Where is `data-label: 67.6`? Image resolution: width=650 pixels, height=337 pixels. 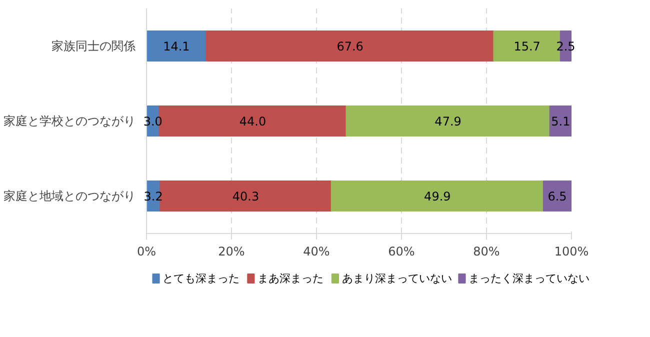 data-label: 67.6 is located at coordinates (350, 47).